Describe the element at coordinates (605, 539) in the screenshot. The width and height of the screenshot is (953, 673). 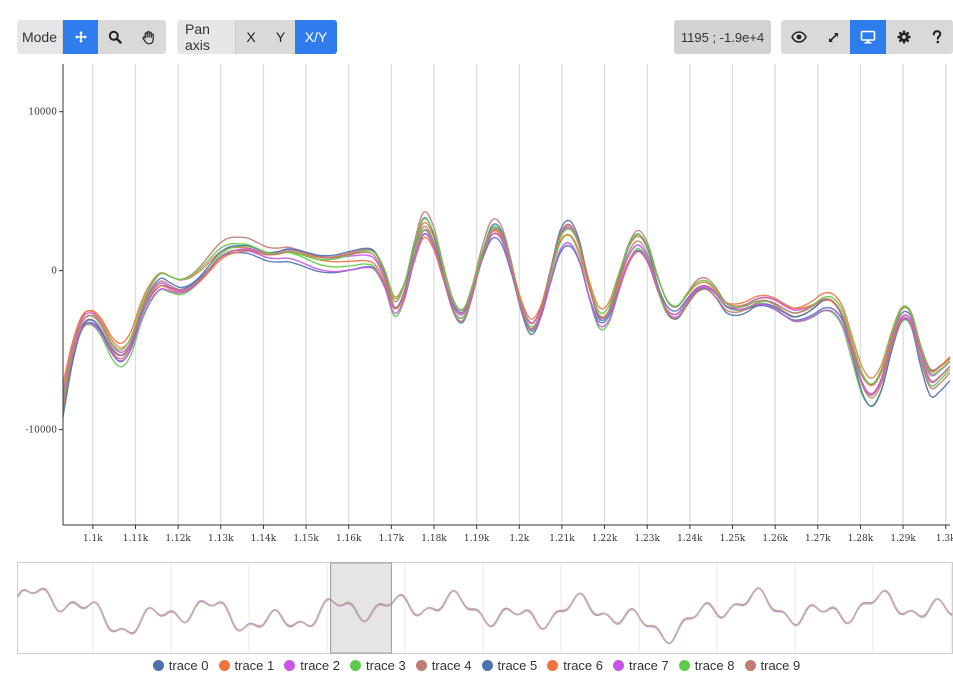
I see `x-tick-label: 1.22k` at that location.